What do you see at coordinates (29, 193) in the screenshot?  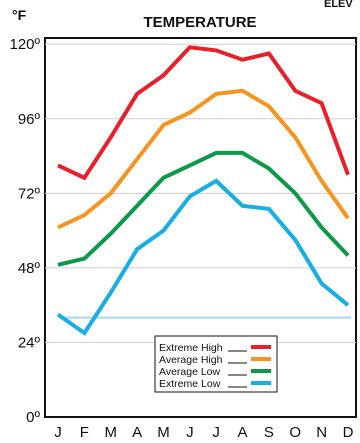 I see `y-tick-label: 72º` at bounding box center [29, 193].